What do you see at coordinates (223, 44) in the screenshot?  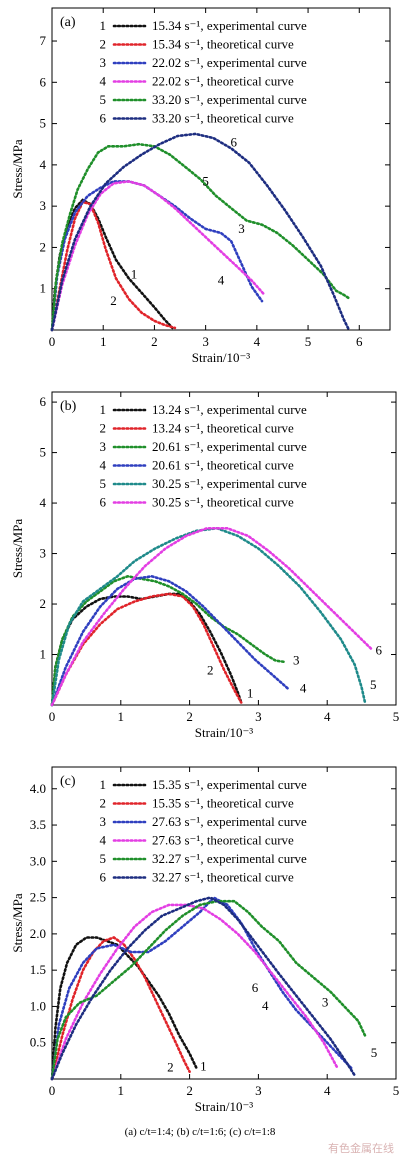 I see `legend-entry: 15.34 s⁻¹, theoretical curve` at bounding box center [223, 44].